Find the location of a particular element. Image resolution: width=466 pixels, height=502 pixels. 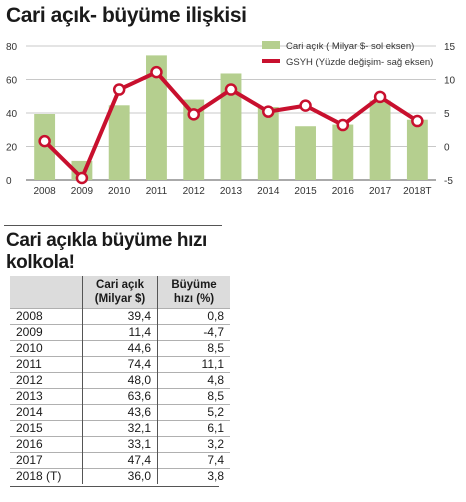

table-row: 2012 48,0 4,8 is located at coordinates (120, 380).